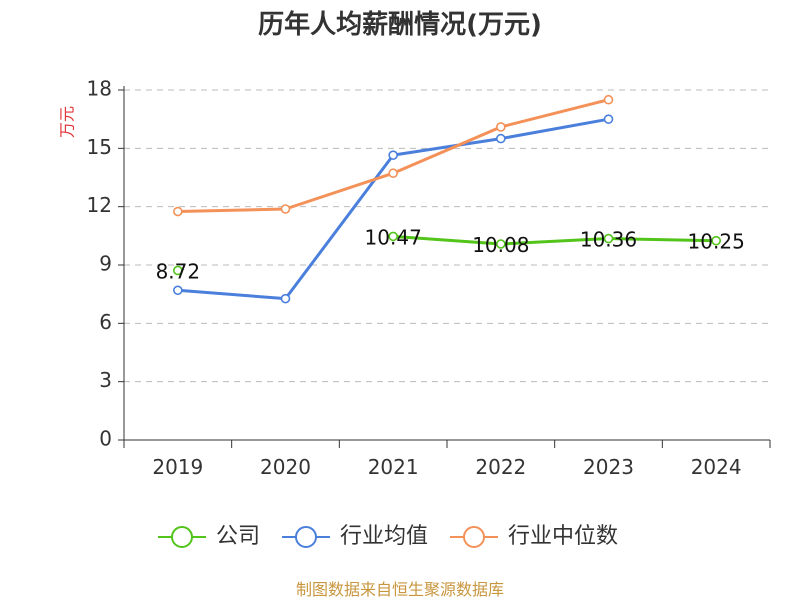 This screenshot has height=600, width=800. What do you see at coordinates (99, 205) in the screenshot?
I see `y-tick-label: 12` at bounding box center [99, 205].